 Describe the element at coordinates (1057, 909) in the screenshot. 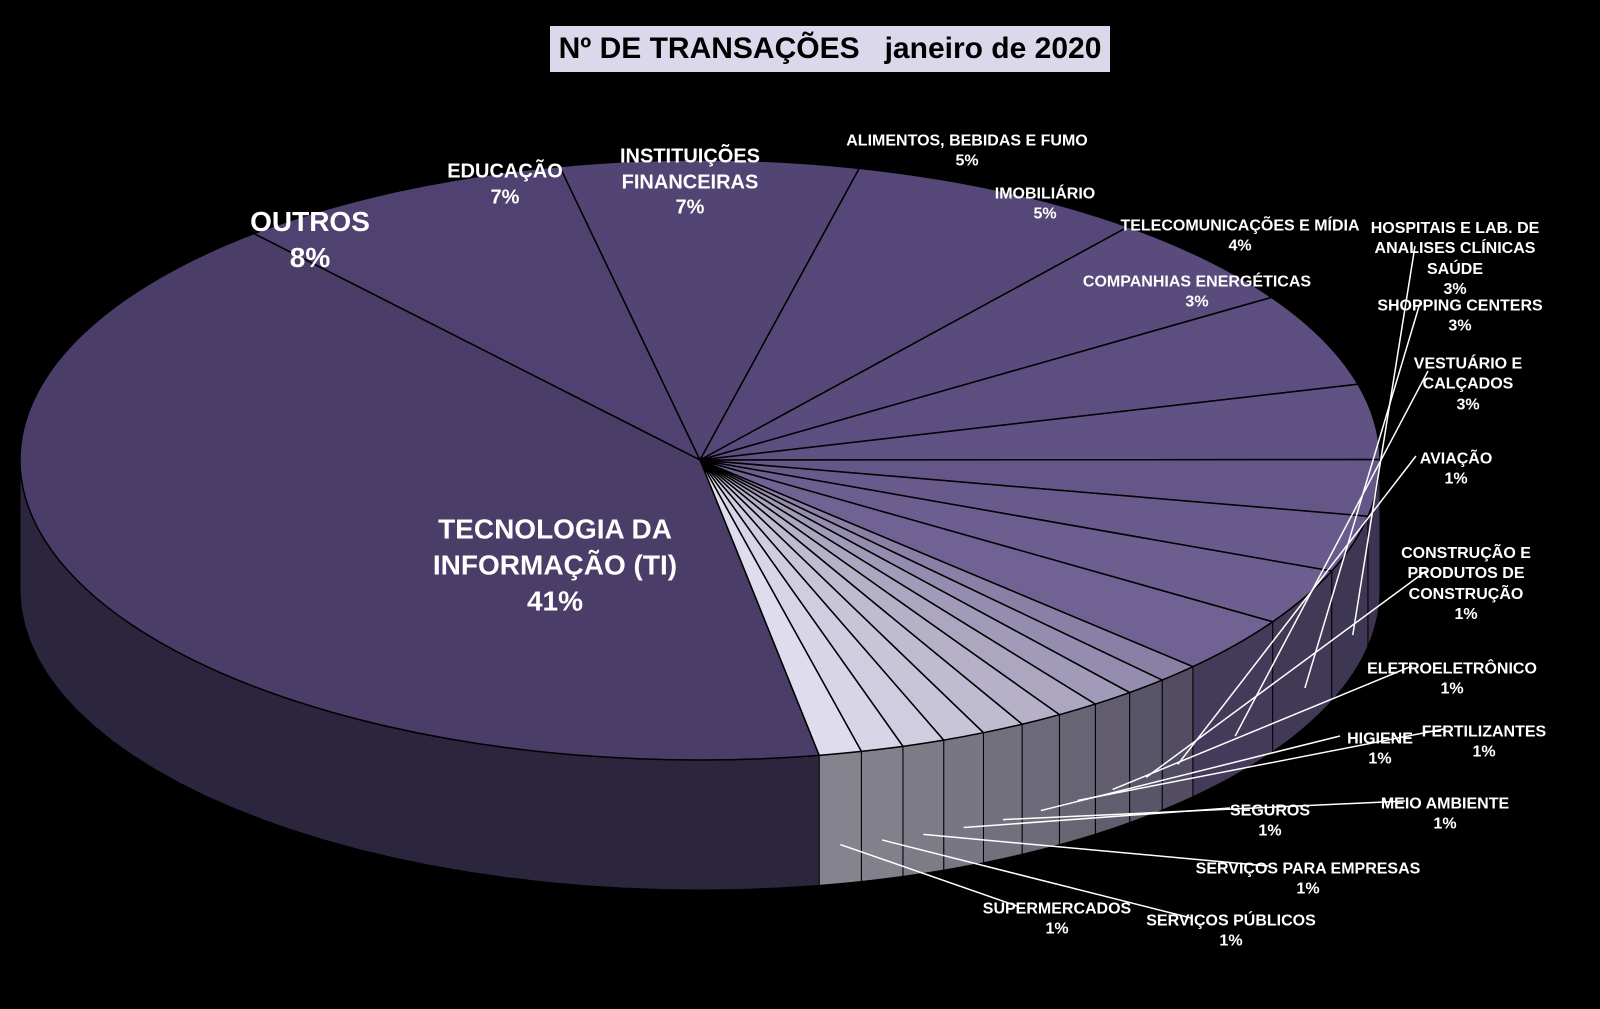

I see `category-label: SUPERMERCADOS` at that location.